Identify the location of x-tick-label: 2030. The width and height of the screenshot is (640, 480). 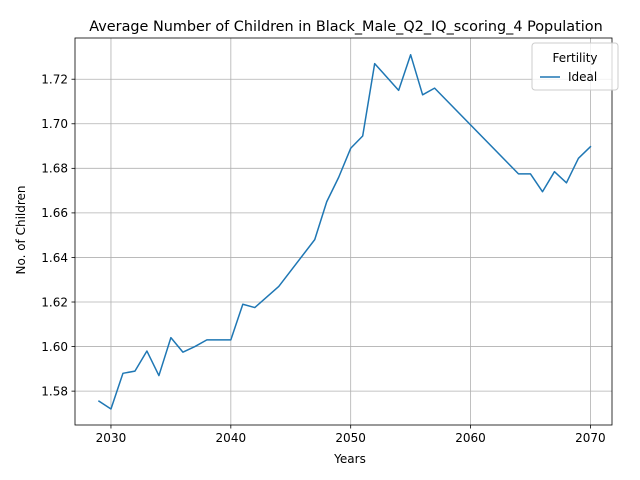
(111, 438).